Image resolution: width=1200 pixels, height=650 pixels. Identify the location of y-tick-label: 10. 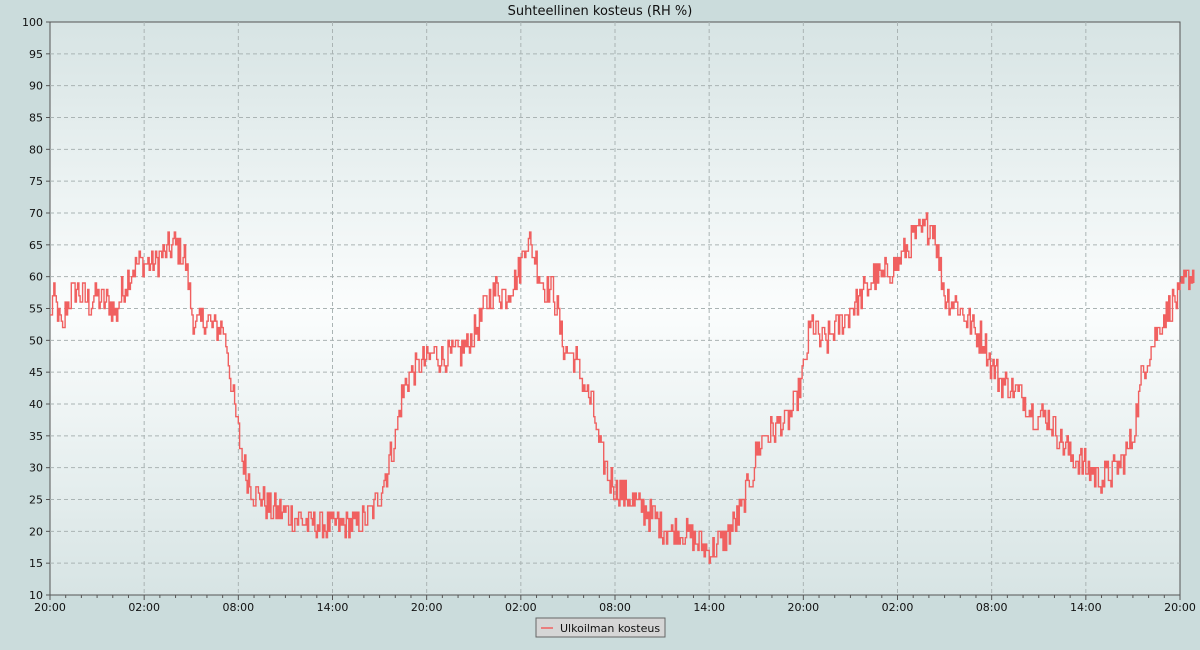
(36, 595).